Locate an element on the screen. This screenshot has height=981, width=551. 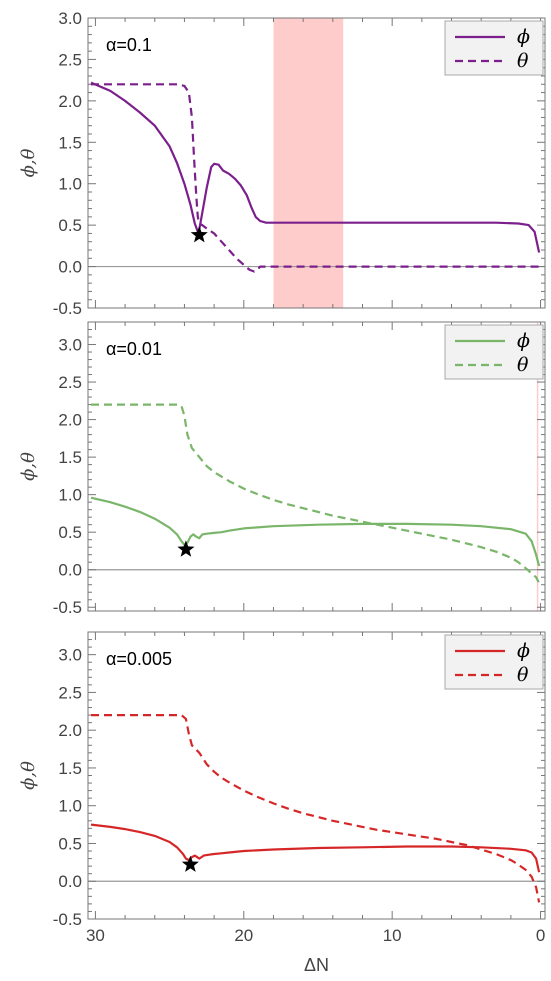
alpha-annotation: α=0.01 is located at coordinates (134, 349).